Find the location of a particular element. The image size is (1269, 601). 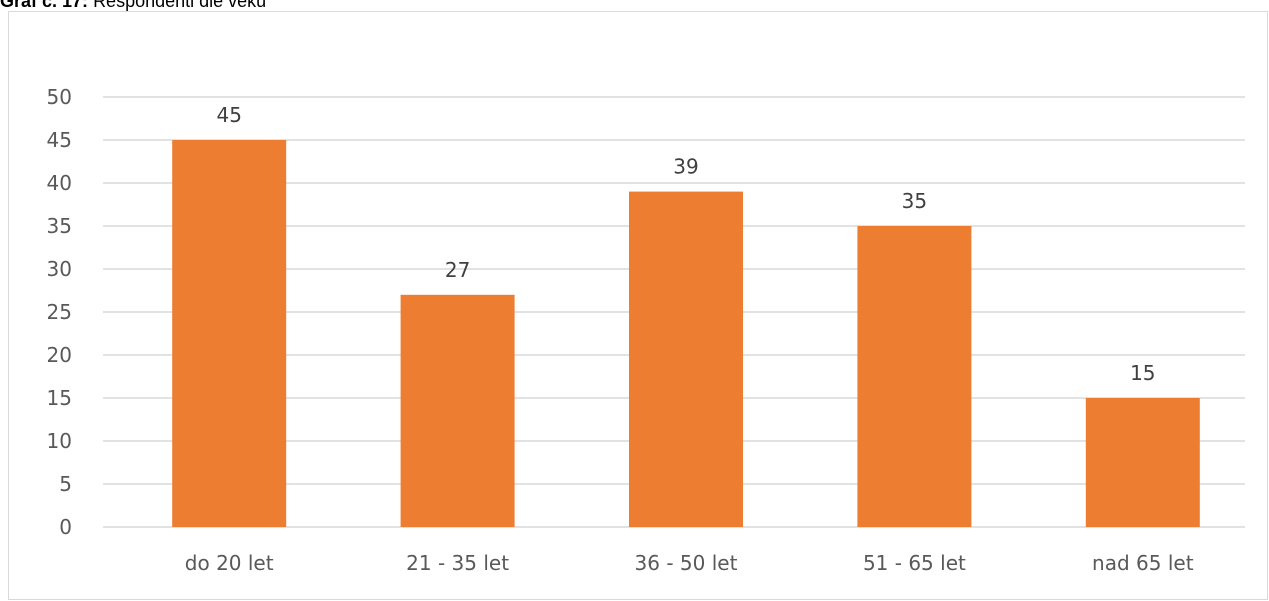

y-tick-label: 40 is located at coordinates (59, 183).